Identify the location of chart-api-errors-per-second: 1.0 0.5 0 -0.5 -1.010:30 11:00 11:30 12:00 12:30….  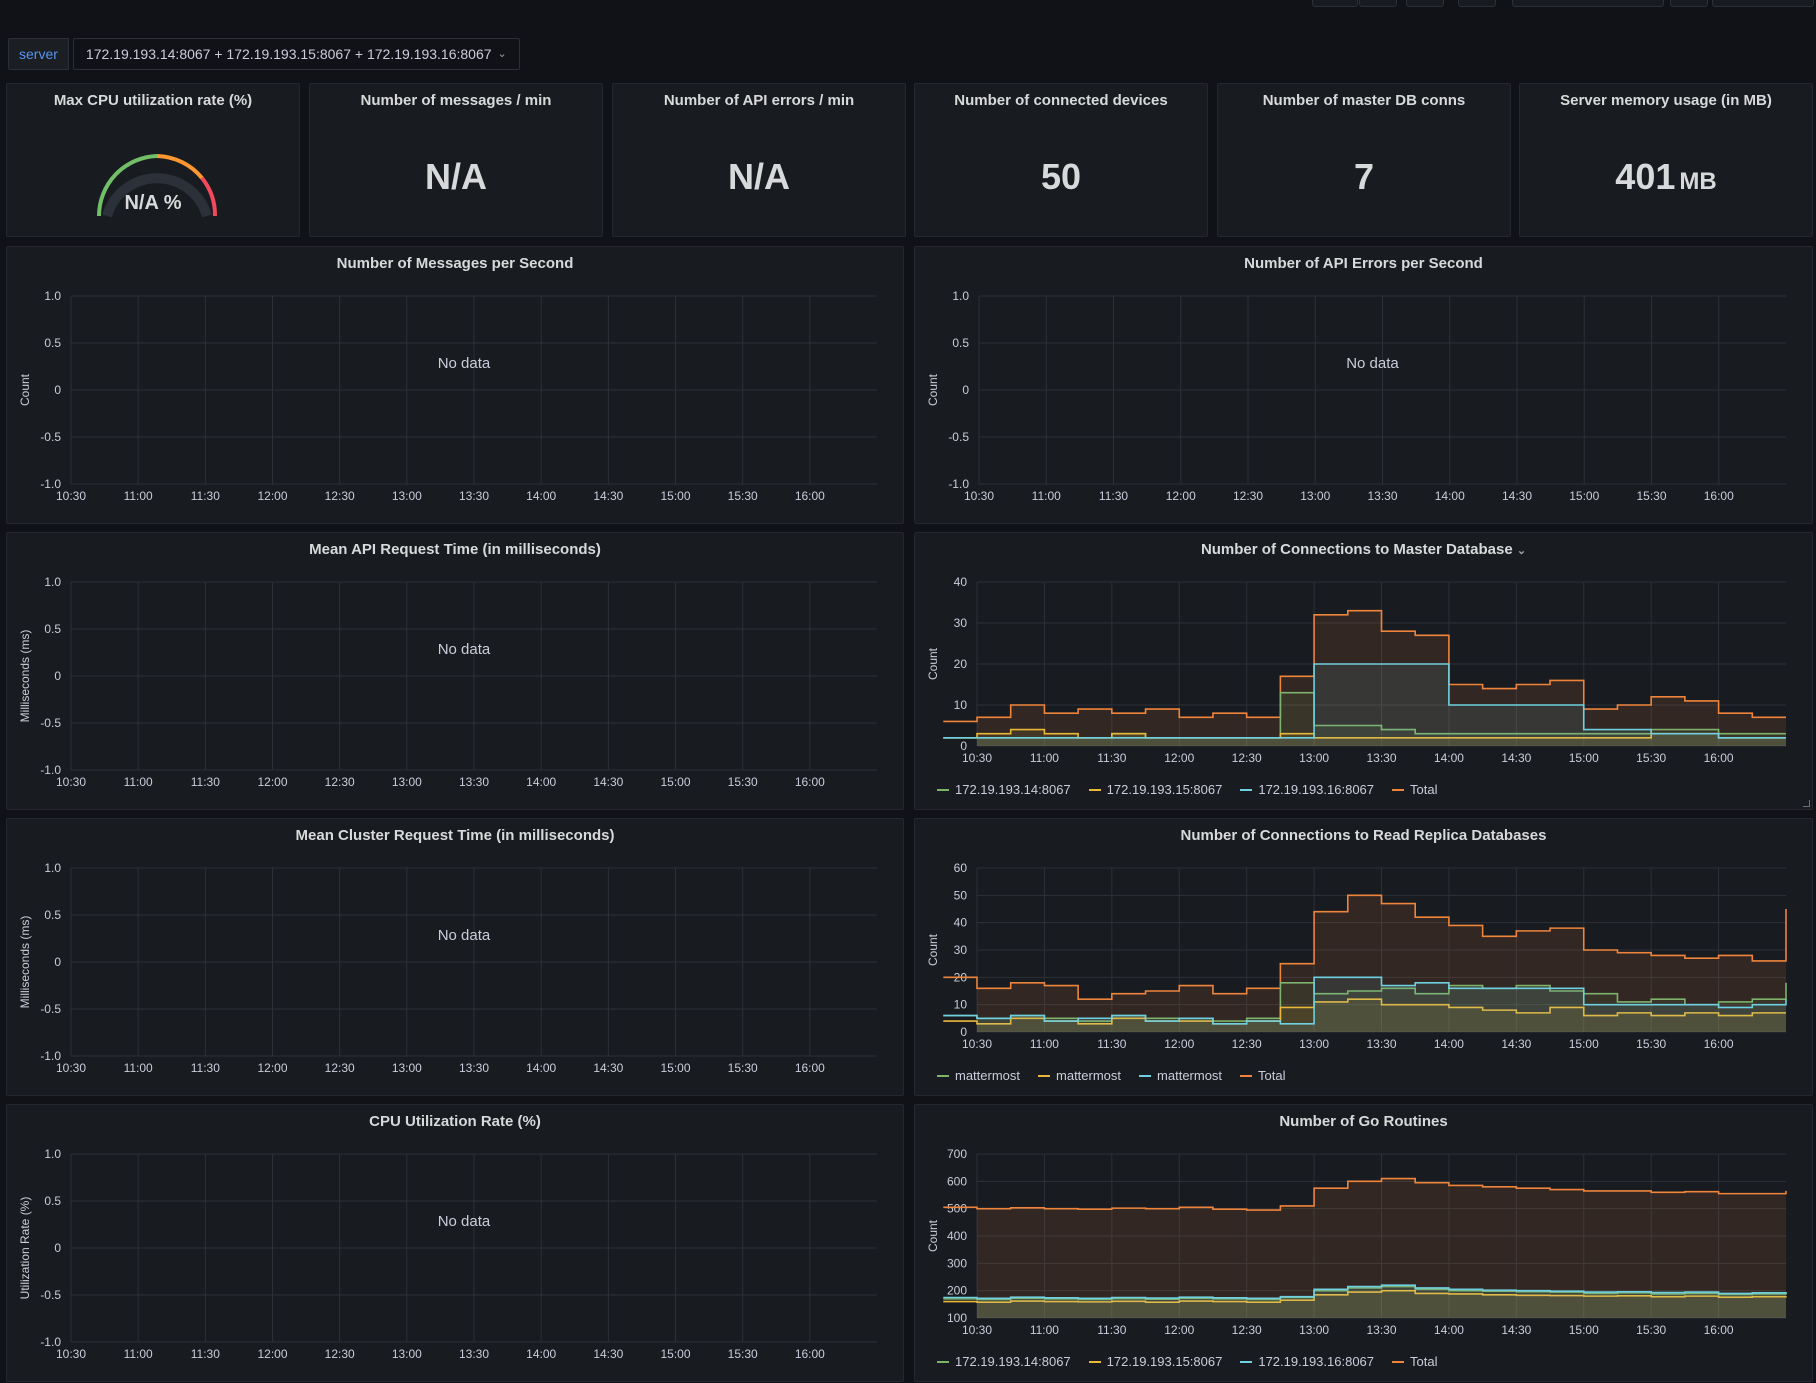
(1356, 396).